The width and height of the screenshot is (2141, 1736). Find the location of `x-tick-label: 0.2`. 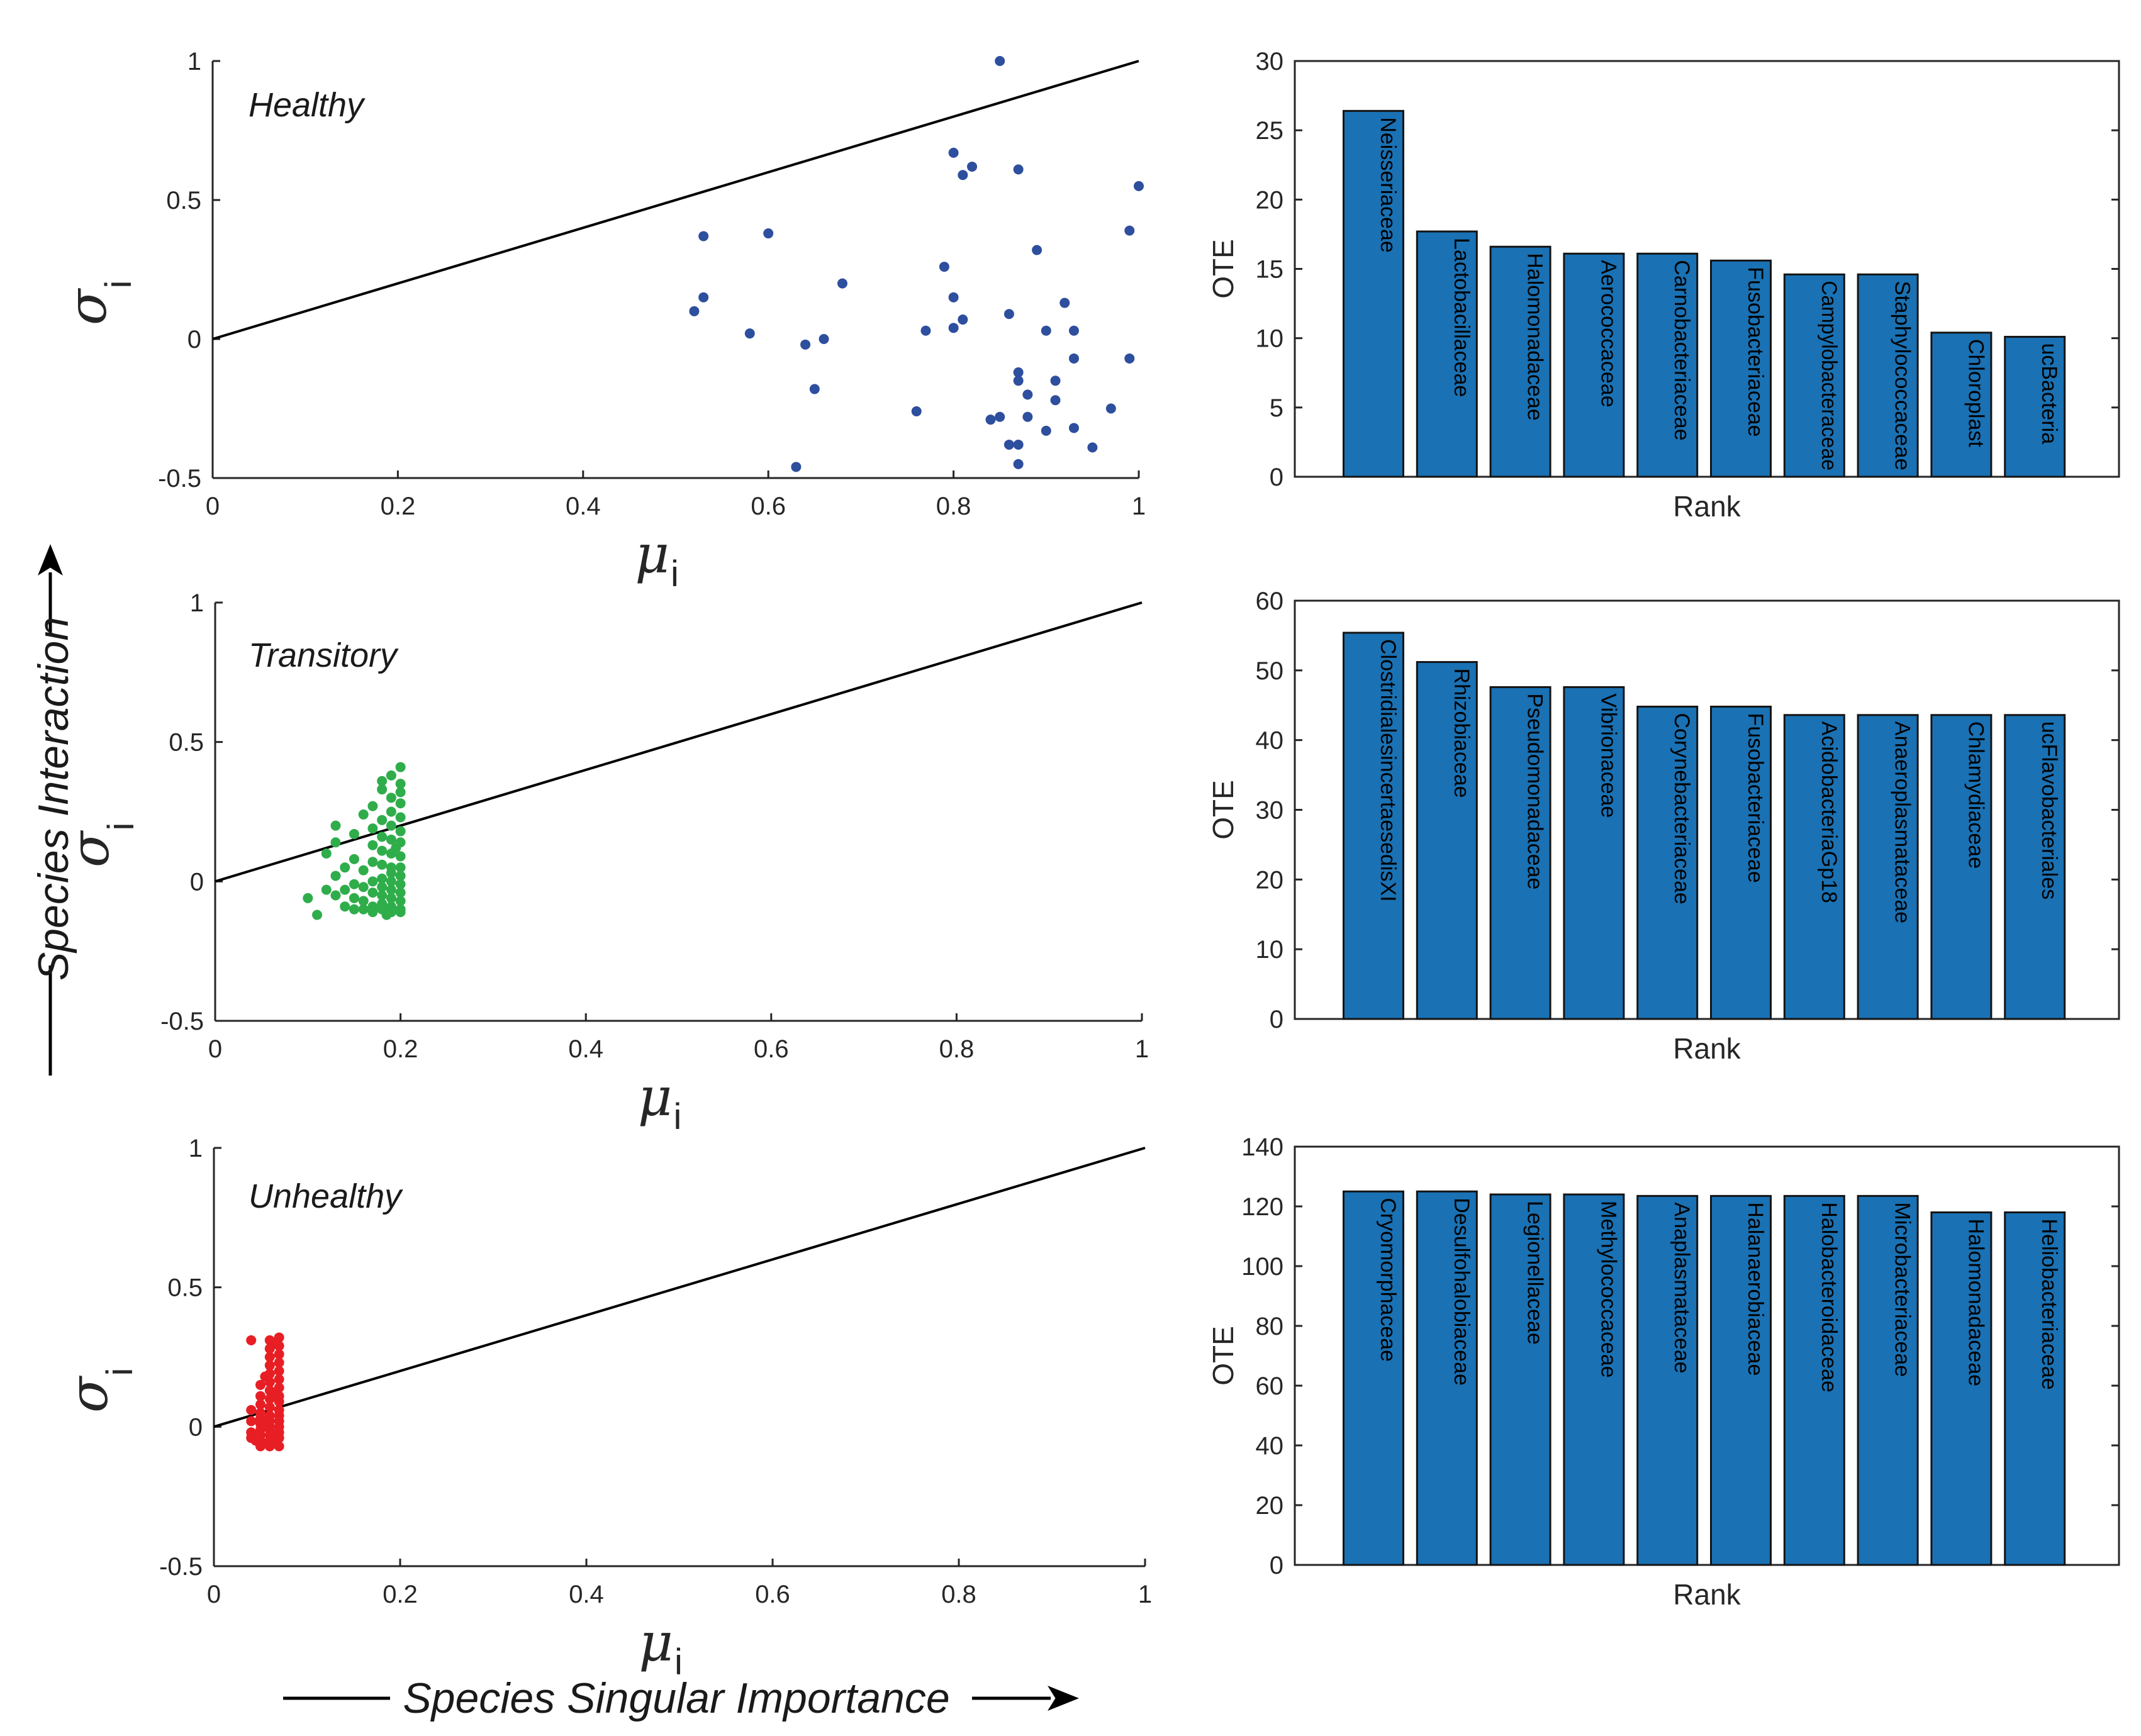

x-tick-label: 0.2 is located at coordinates (398, 506).